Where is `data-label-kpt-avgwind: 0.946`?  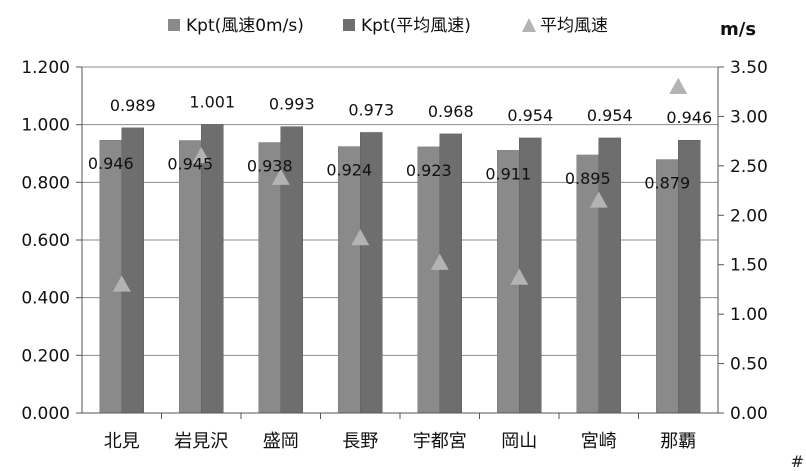
data-label-kpt-avgwind: 0.946 is located at coordinates (689, 117).